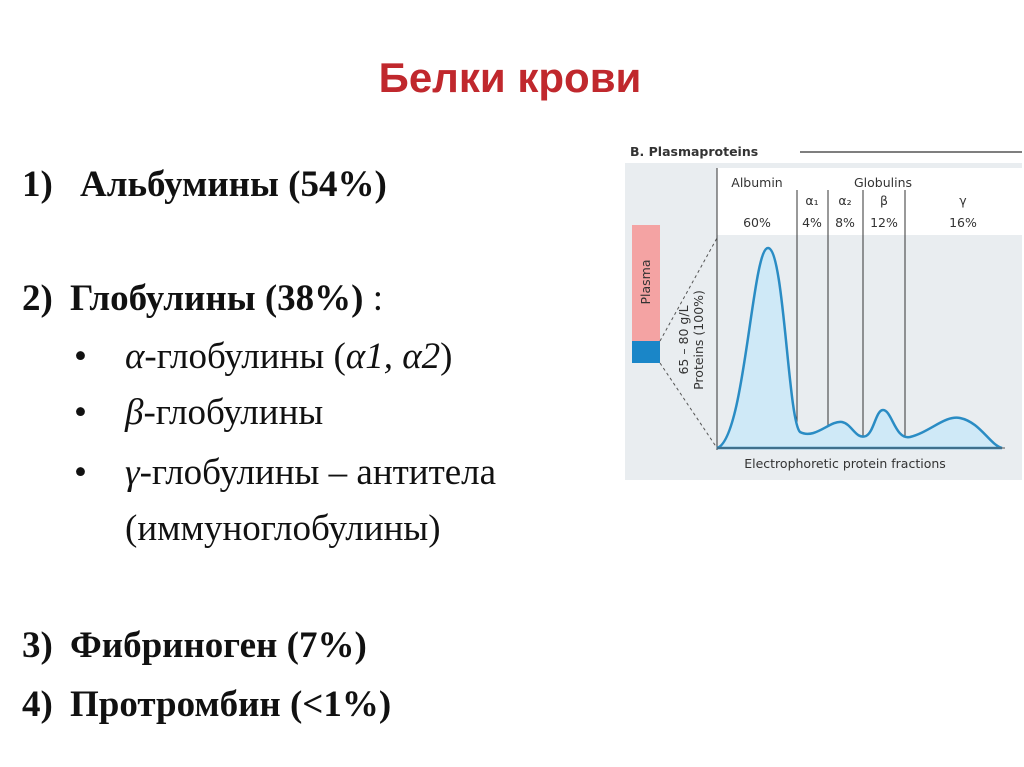 The image size is (1024, 767). What do you see at coordinates (446, 356) in the screenshot?
I see `text-segment: )` at bounding box center [446, 356].